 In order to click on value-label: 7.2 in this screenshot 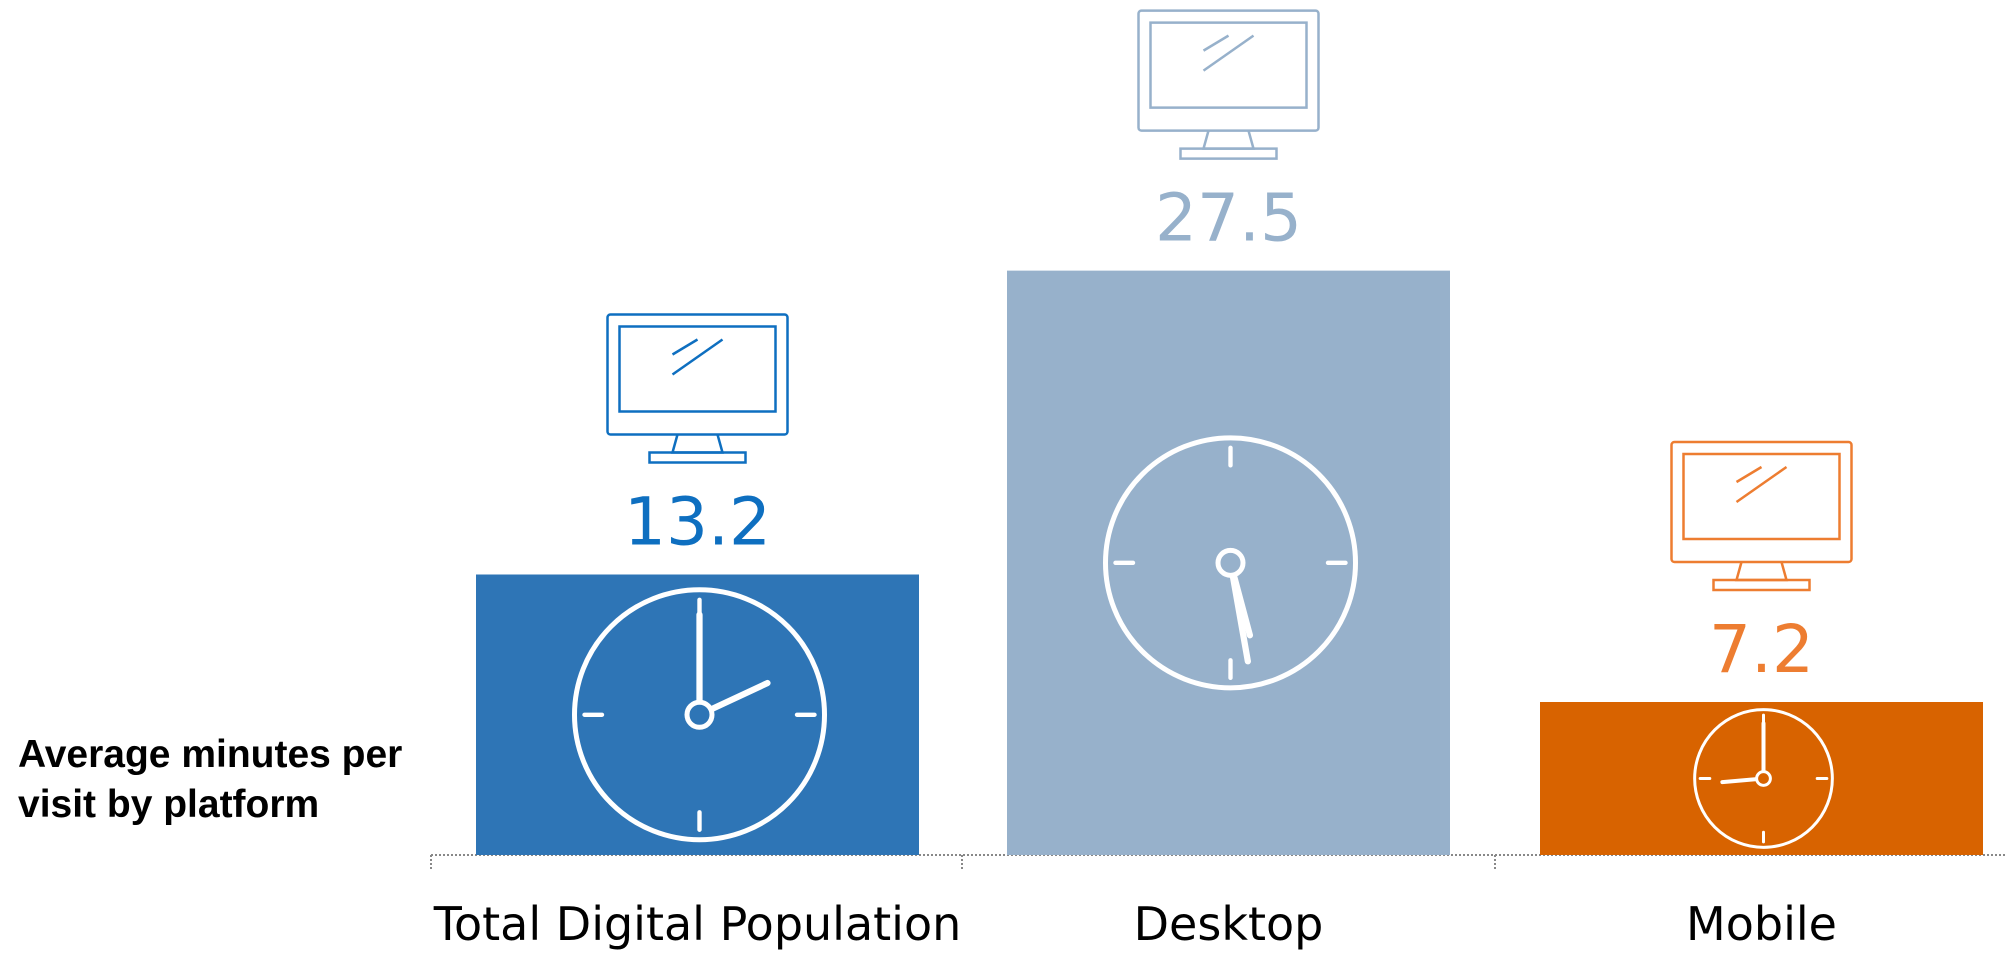, I will do `click(1761, 649)`.